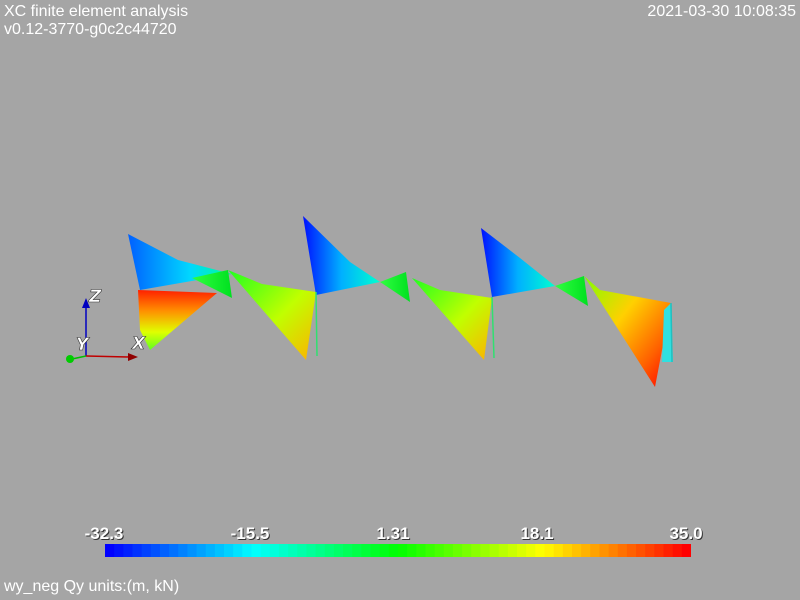 Image resolution: width=800 pixels, height=600 pixels. What do you see at coordinates (104, 533) in the screenshot?
I see `colorbar-label-min: -32.3` at bounding box center [104, 533].